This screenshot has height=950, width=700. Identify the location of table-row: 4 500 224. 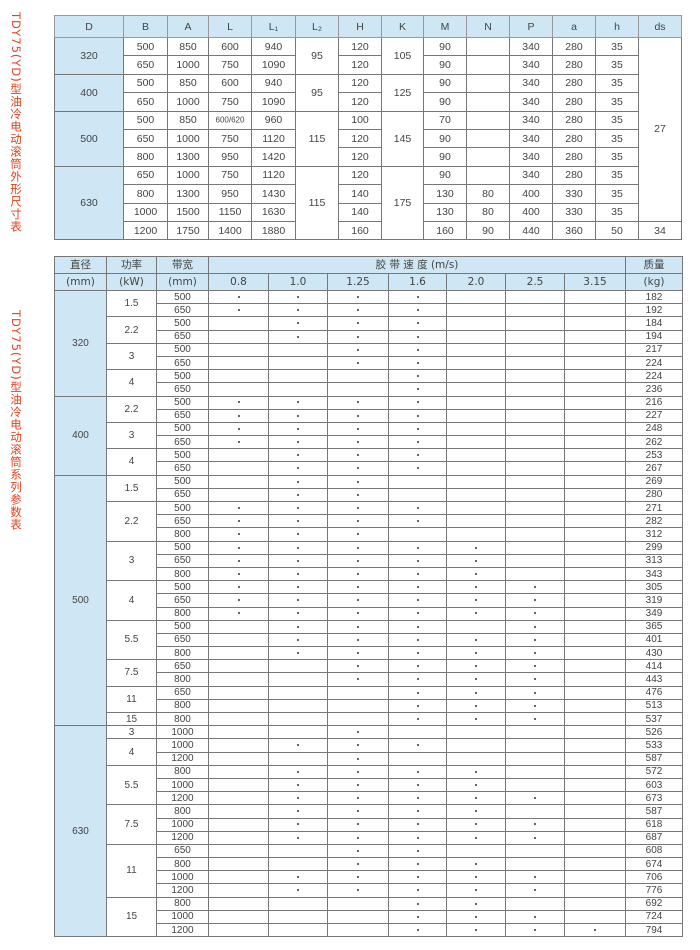
(369, 383).